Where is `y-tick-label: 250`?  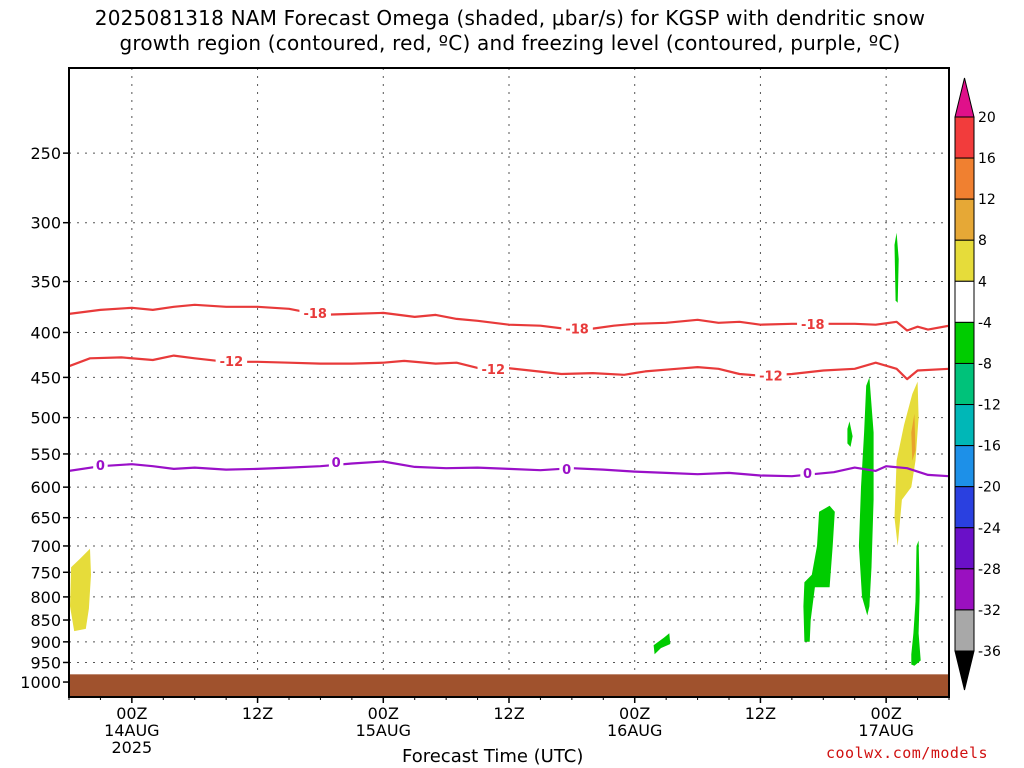
y-tick-label: 250 is located at coordinates (45, 153).